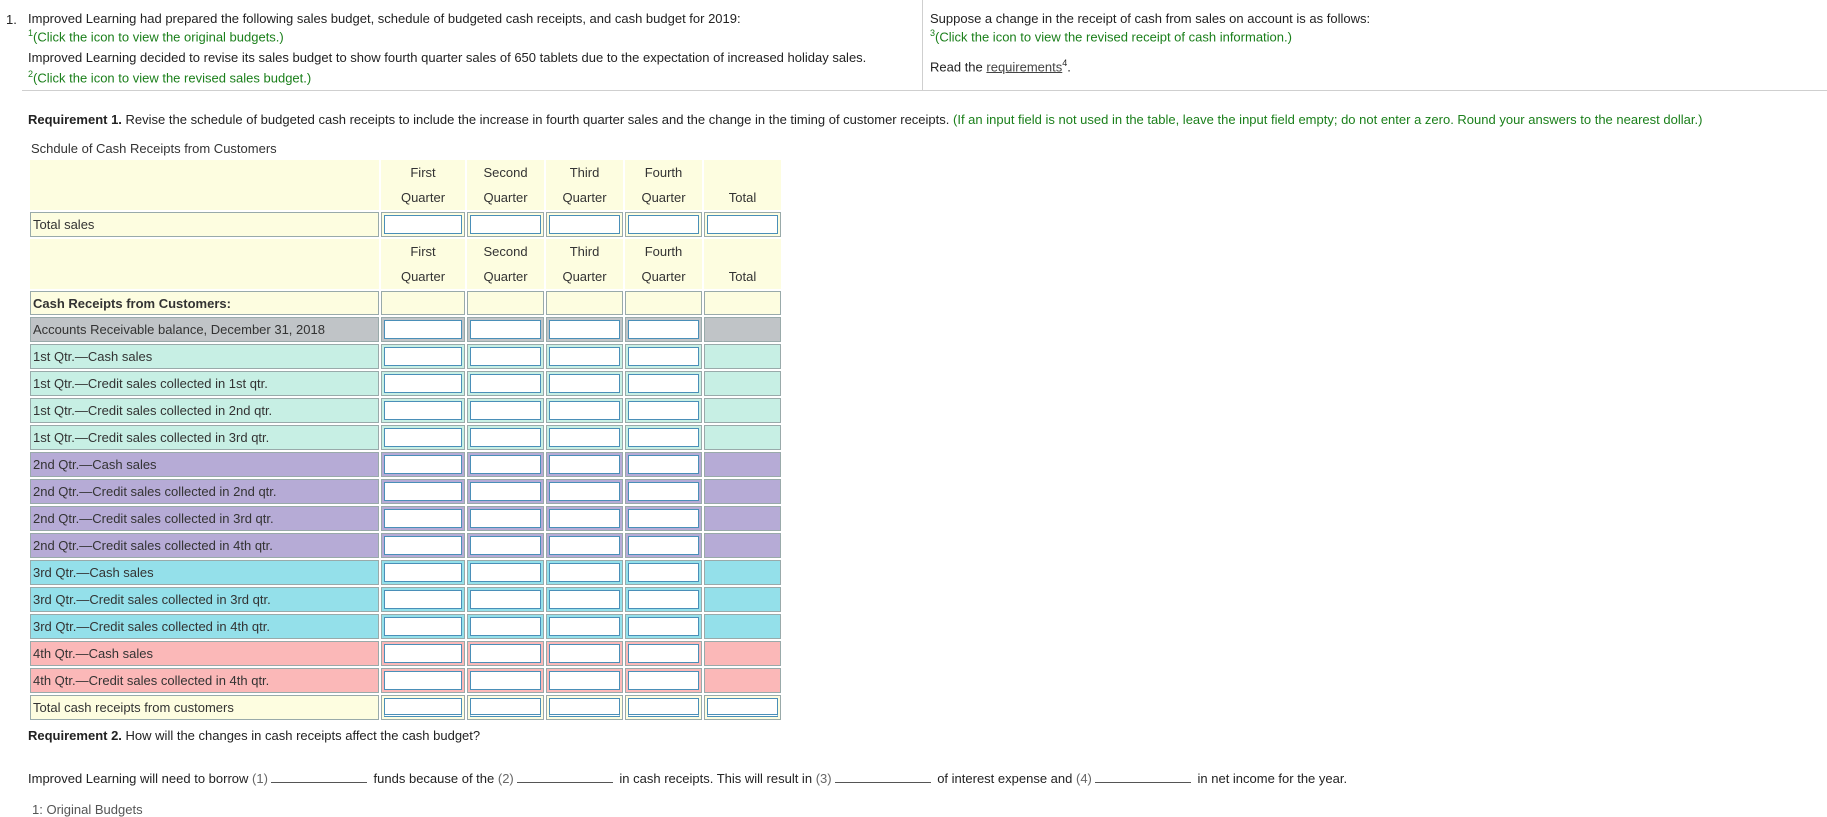 The width and height of the screenshot is (1827, 817). What do you see at coordinates (138, 778) in the screenshot?
I see `sentence-part-1: Improved Learning will need to borrow` at bounding box center [138, 778].